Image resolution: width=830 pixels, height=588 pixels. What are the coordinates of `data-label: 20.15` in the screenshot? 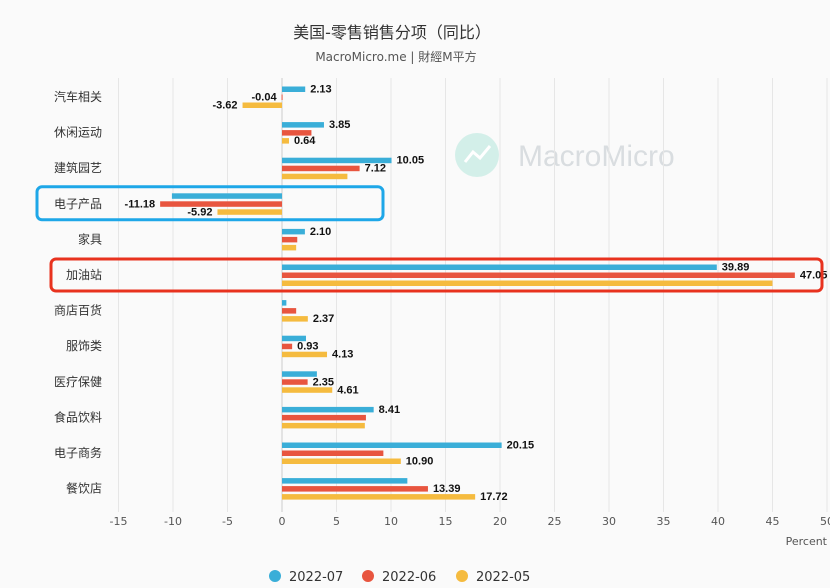 It's located at (521, 446).